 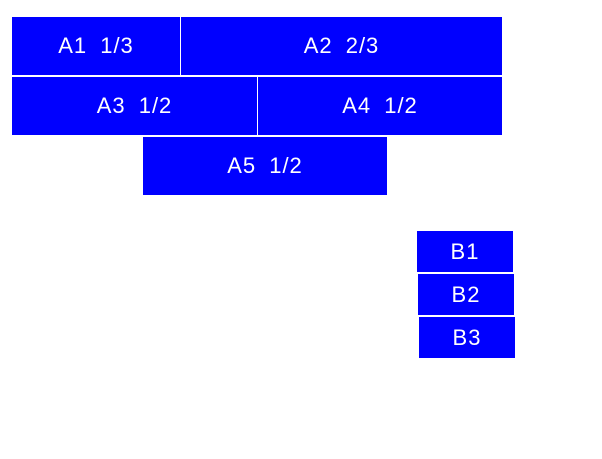 I want to click on box-a3: A3 1/2, so click(x=134, y=106).